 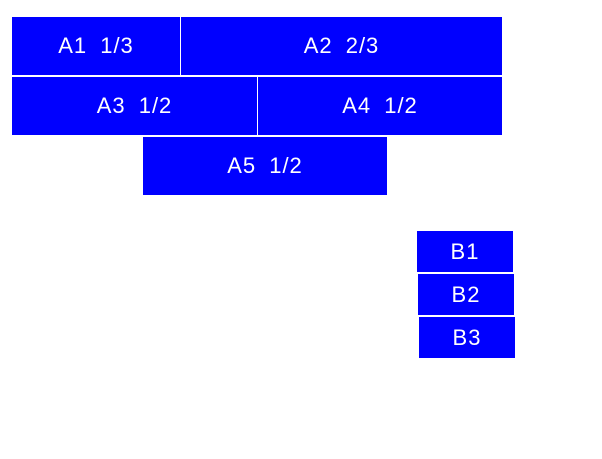 I want to click on box-a3: A3 1/2, so click(x=134, y=106).